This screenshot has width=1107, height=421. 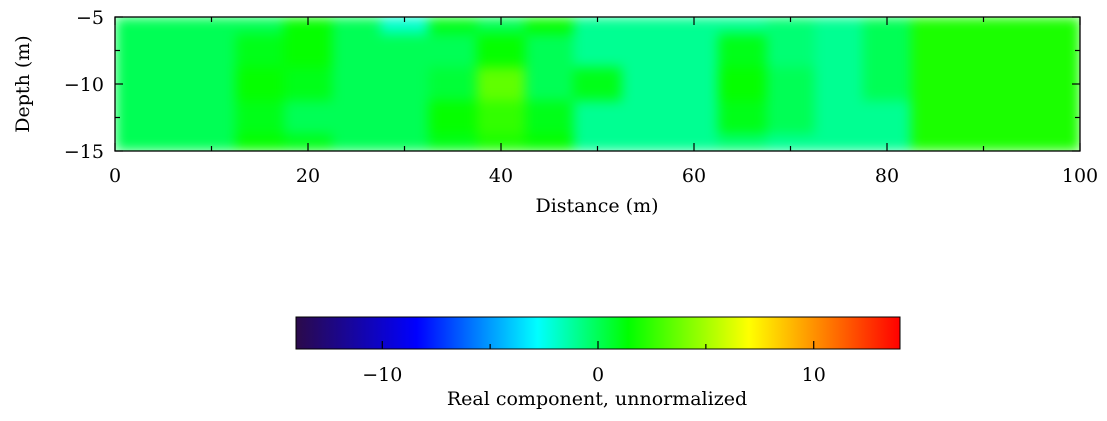 I want to click on x-tick-label: 60, so click(x=694, y=176).